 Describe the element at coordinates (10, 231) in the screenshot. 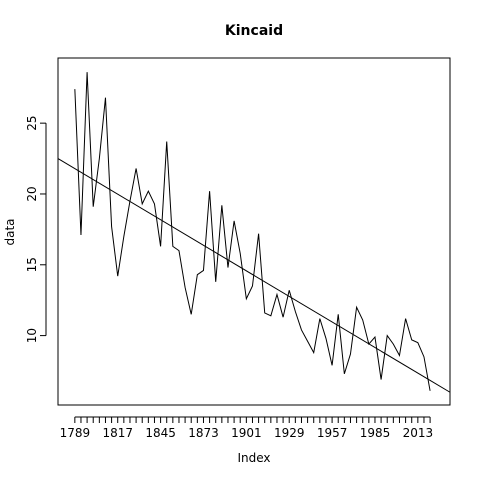

I see `y-axis-label: data` at that location.